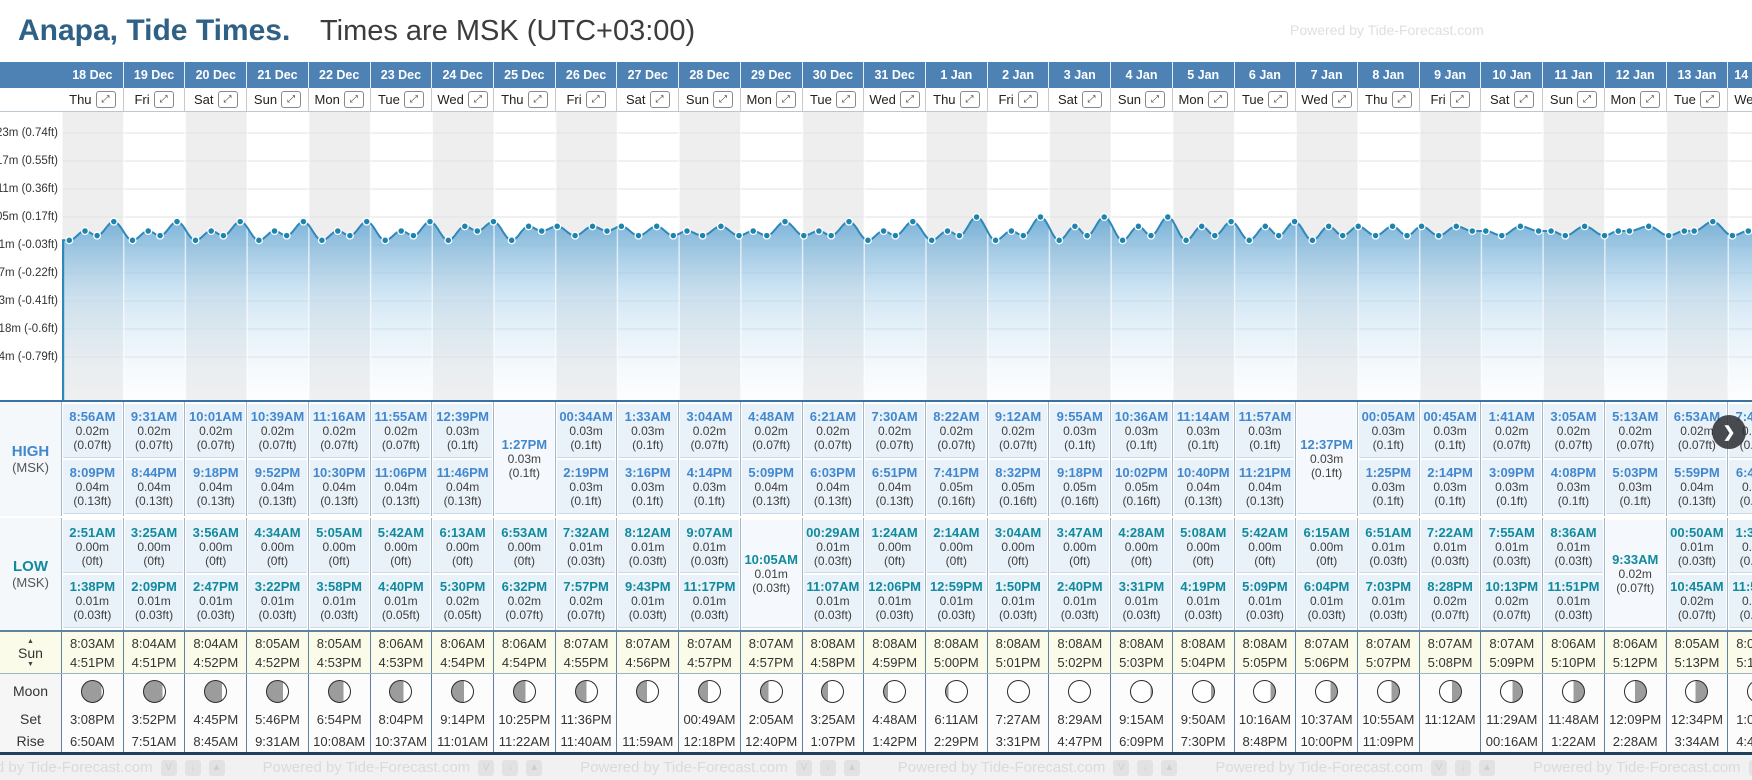 This screenshot has width=1752, height=780. Describe the element at coordinates (1697, 652) in the screenshot. I see `sun-times-cell: 8:05AM 5:13PM` at that location.